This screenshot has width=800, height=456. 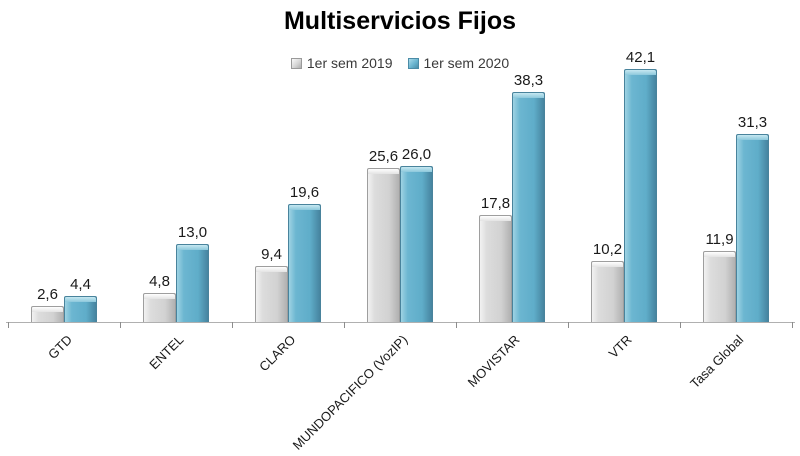 I want to click on bar-2020-mundopacifico, so click(x=416, y=244).